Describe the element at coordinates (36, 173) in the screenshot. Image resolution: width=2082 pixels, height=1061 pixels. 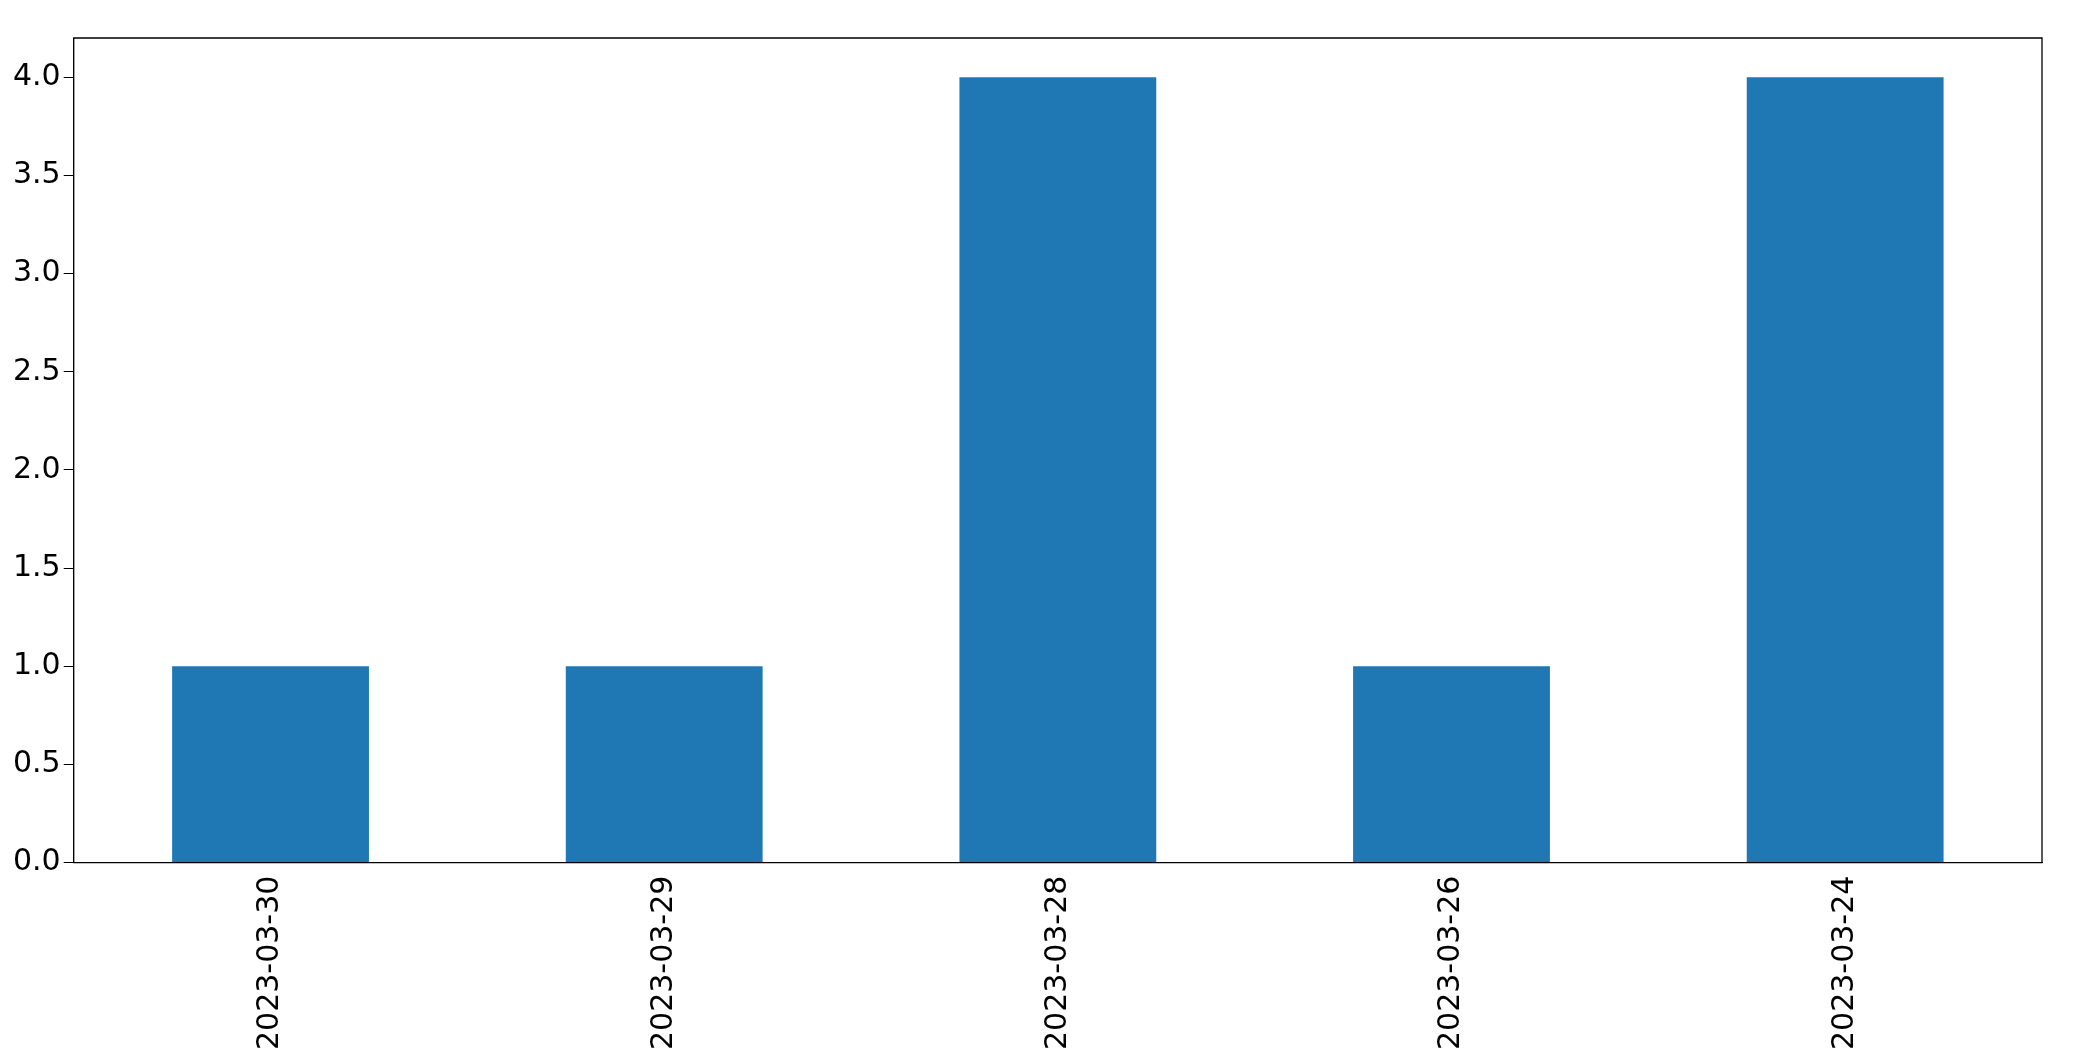
I see `y-tick-label: 3.5` at that location.